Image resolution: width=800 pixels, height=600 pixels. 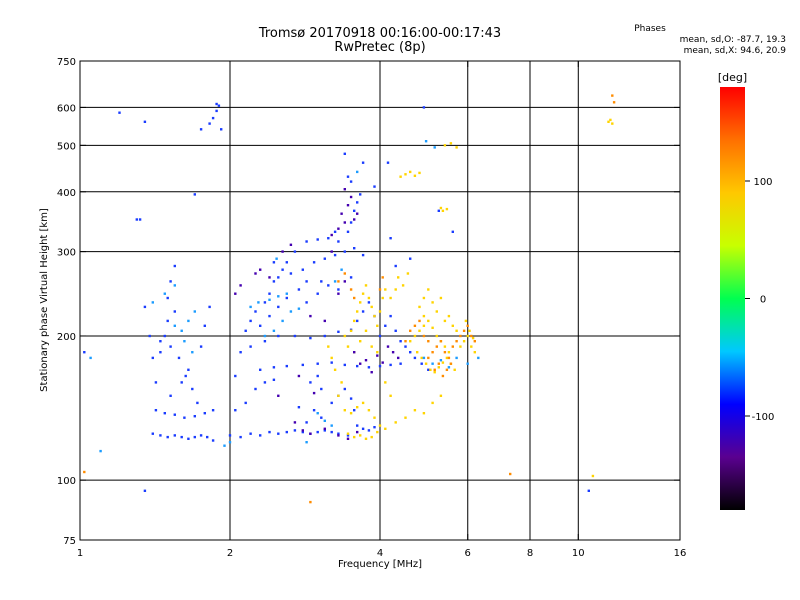 I want to click on colorbar-tick-label: 100, so click(x=762, y=182).